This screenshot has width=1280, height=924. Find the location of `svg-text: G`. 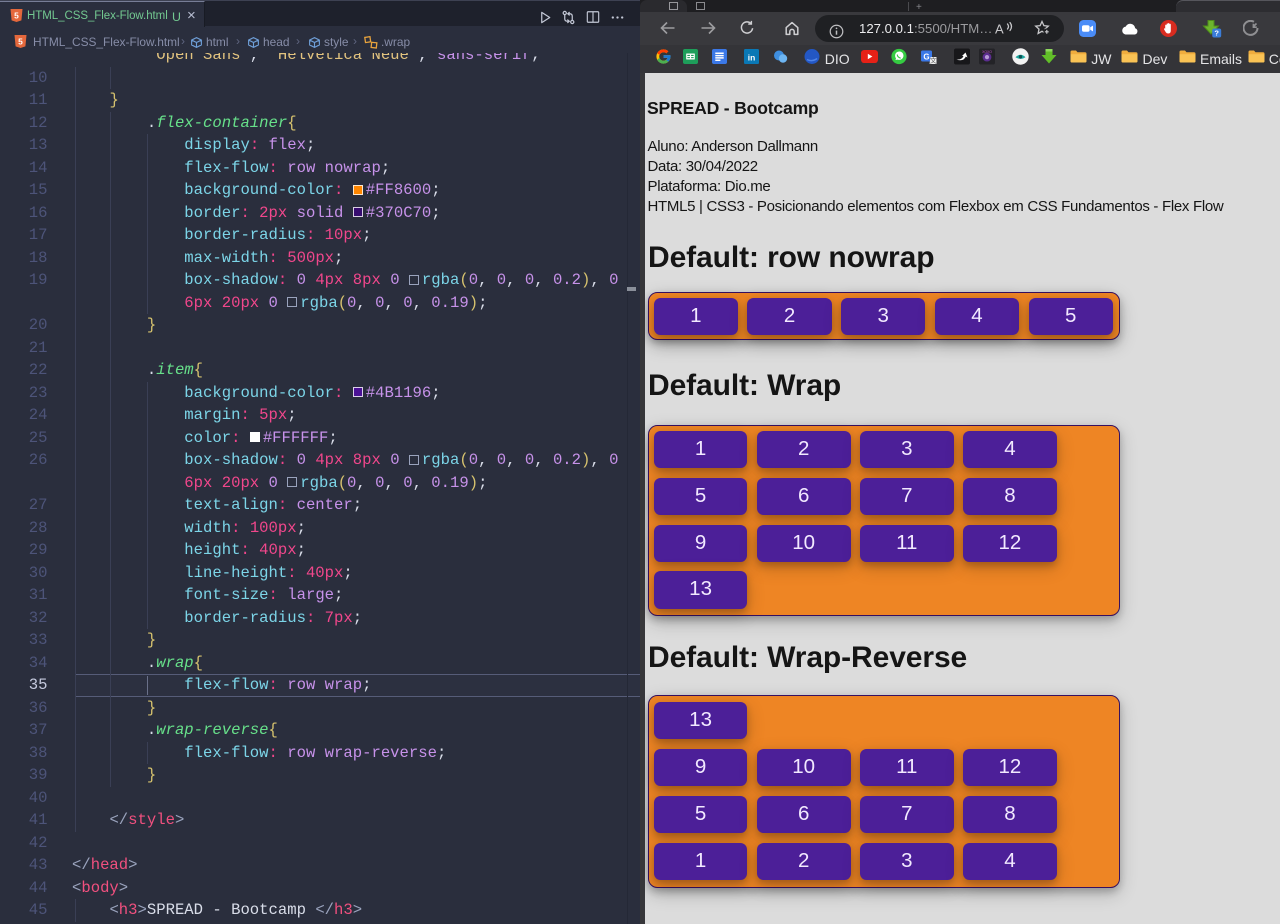

svg-text: G is located at coordinates (926, 57).